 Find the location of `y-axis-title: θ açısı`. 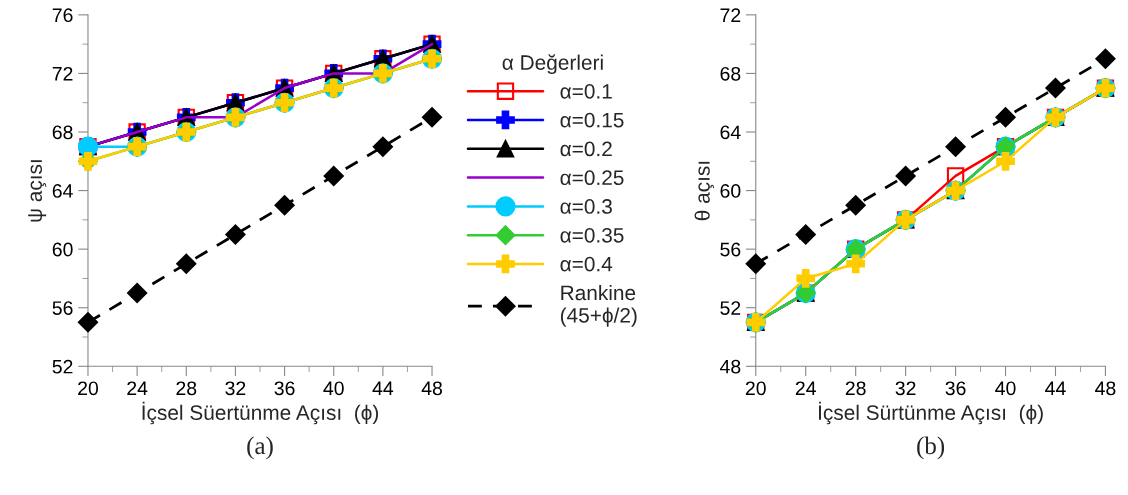

y-axis-title: θ açısı is located at coordinates (704, 191).